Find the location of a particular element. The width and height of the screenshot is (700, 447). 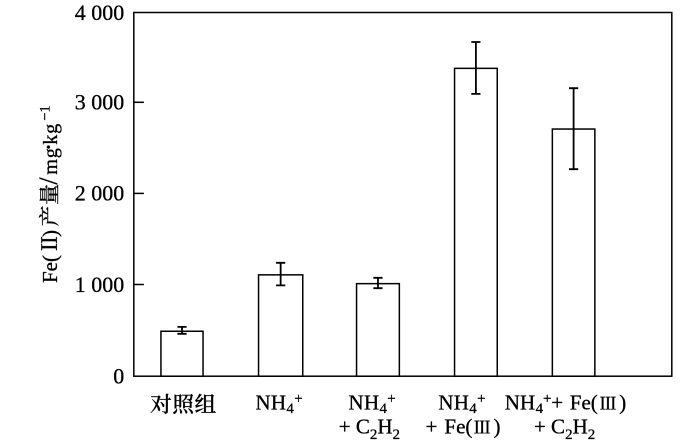

svg-text: 1 000 is located at coordinates (100, 284).